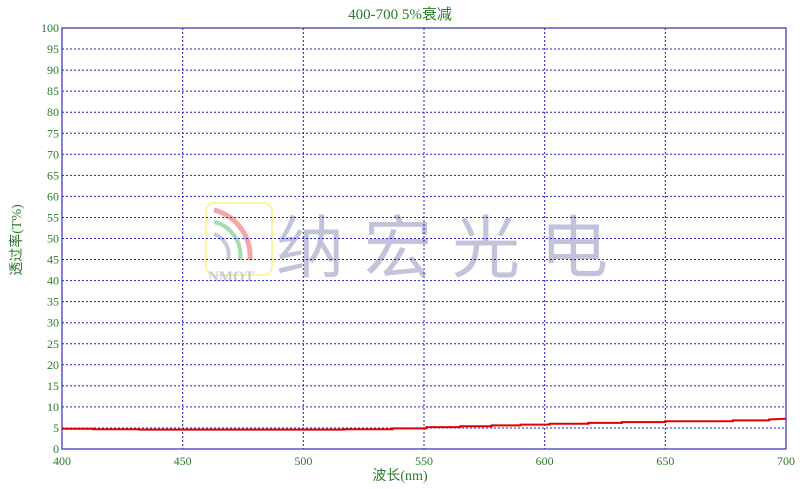  What do you see at coordinates (56, 449) in the screenshot?
I see `y-tick-label: 0` at bounding box center [56, 449].